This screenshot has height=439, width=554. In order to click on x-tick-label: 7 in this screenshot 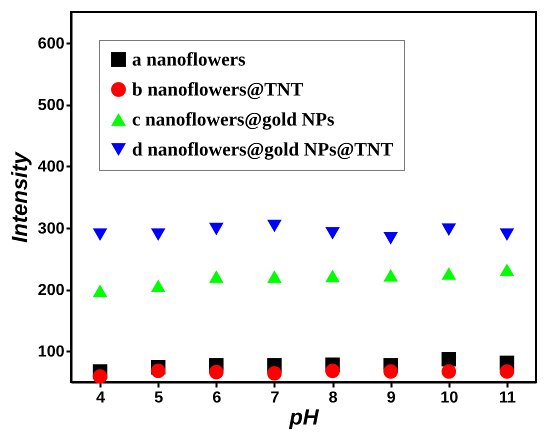, I will do `click(275, 398)`.